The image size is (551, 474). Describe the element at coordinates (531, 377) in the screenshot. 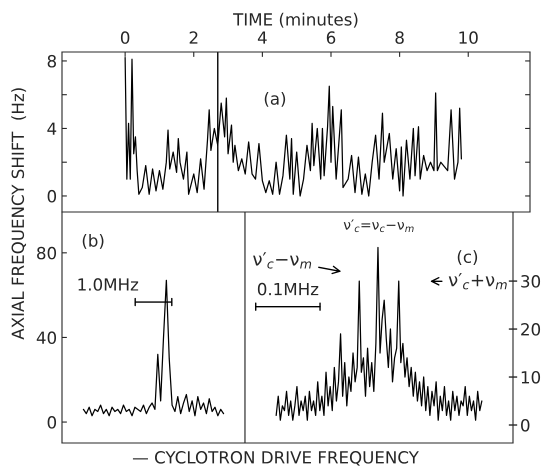

I see `y-tick-label: 10` at that location.